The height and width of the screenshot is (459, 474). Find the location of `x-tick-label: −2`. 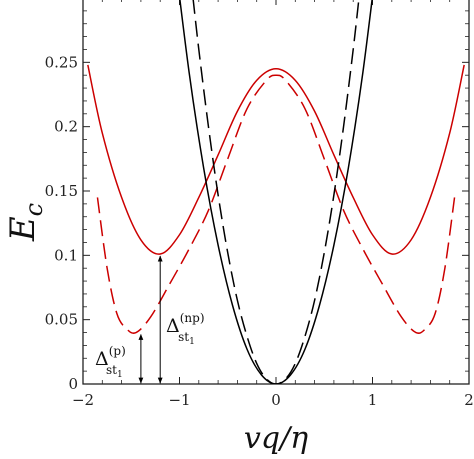

x-tick-label: −2 is located at coordinates (83, 400).